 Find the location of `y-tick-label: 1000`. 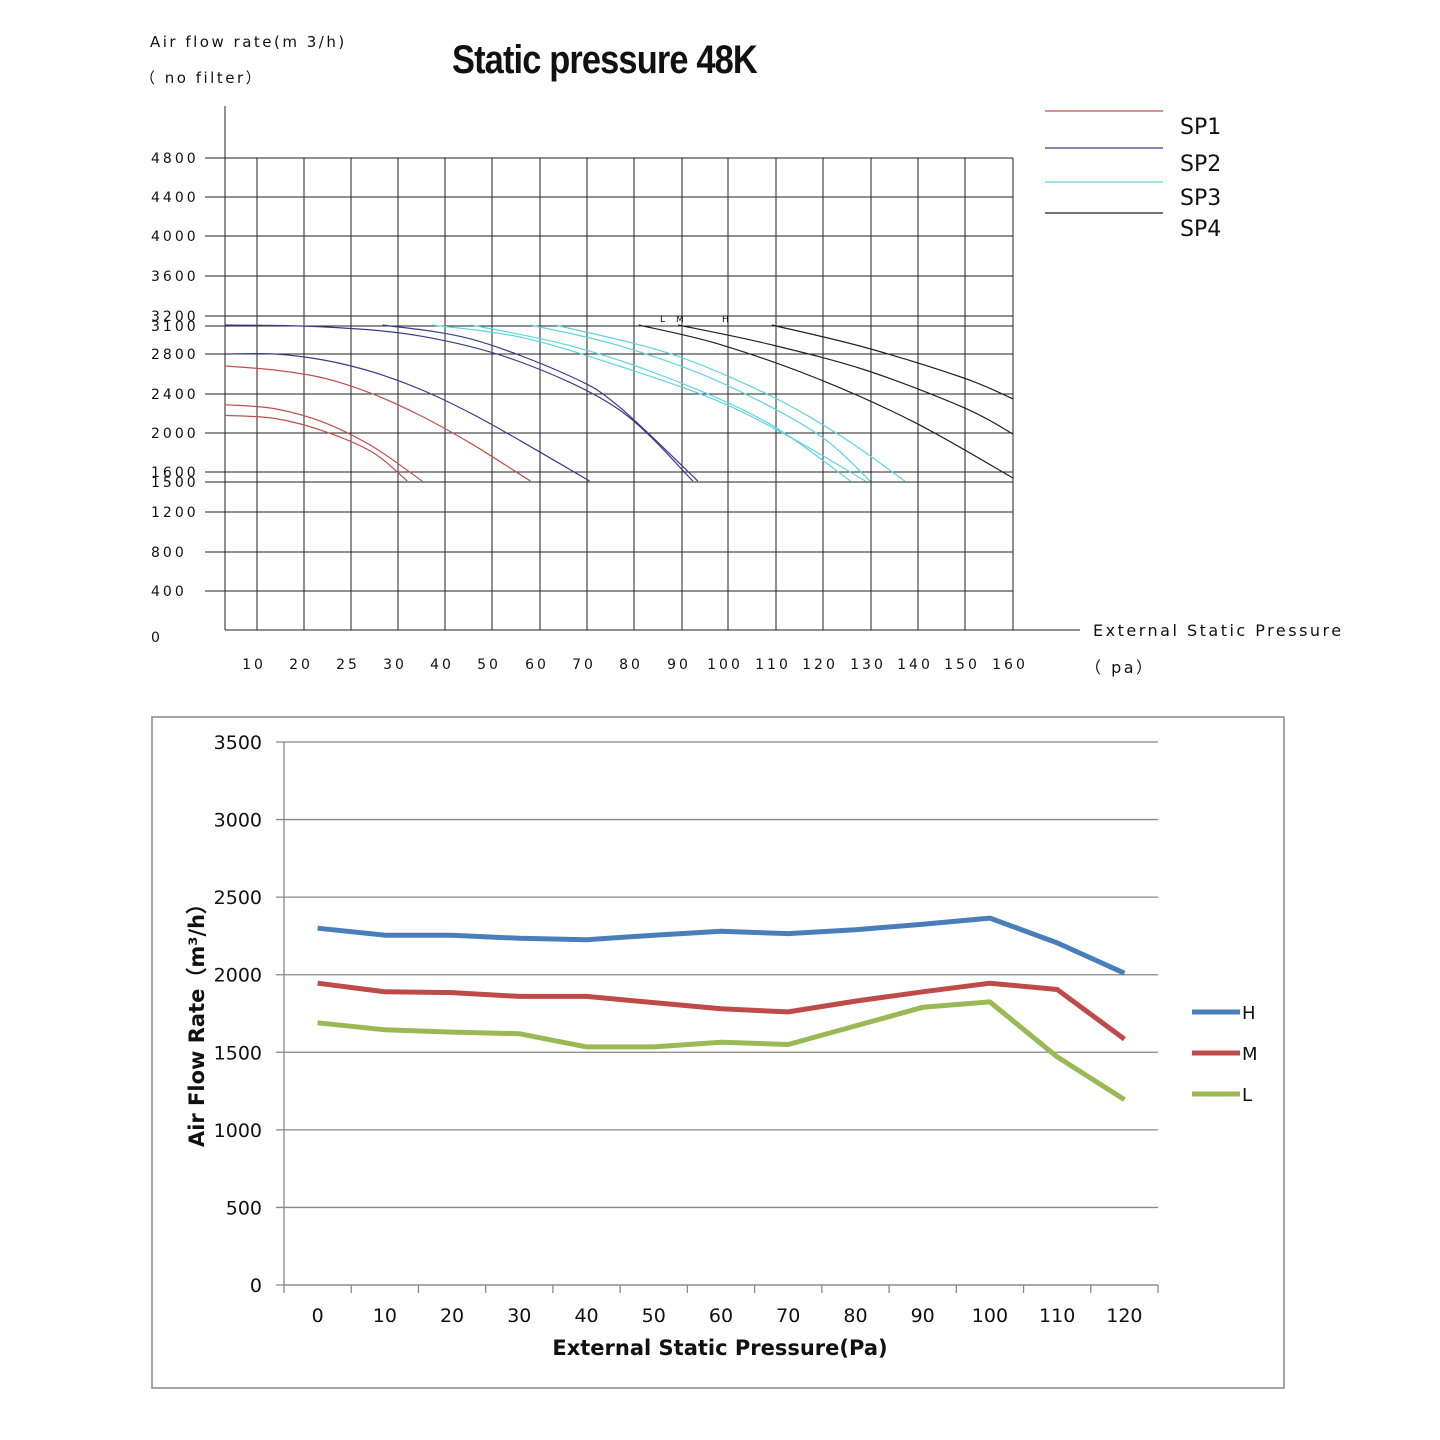

y-tick-label: 1000 is located at coordinates (238, 1131).